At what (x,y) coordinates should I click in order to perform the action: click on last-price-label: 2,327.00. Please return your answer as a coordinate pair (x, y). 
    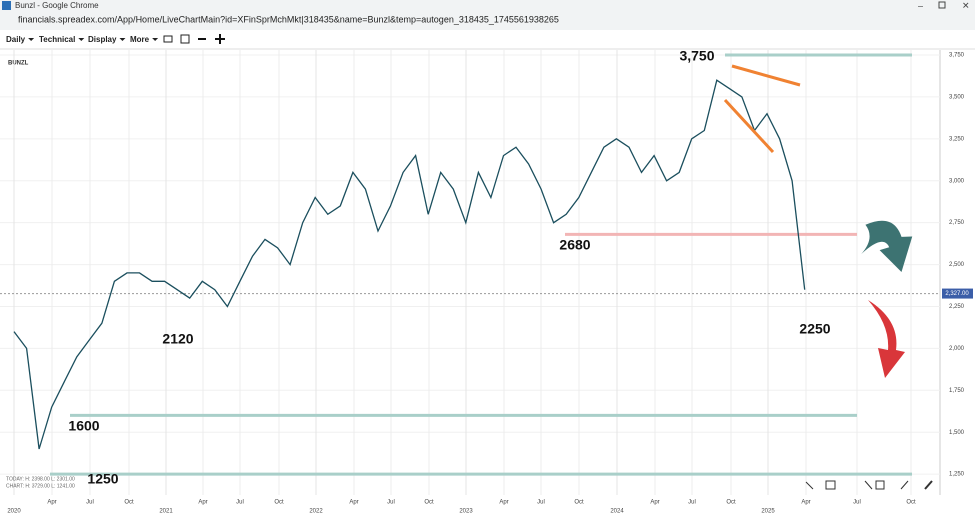
    Looking at the image, I should click on (957, 294).